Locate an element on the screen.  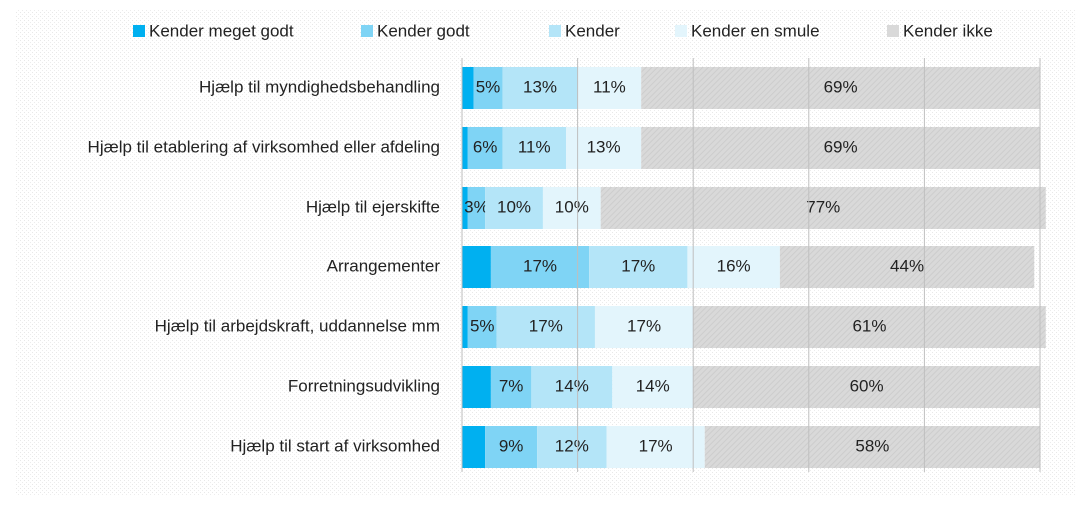
legend-label: Kender godt is located at coordinates (423, 30).